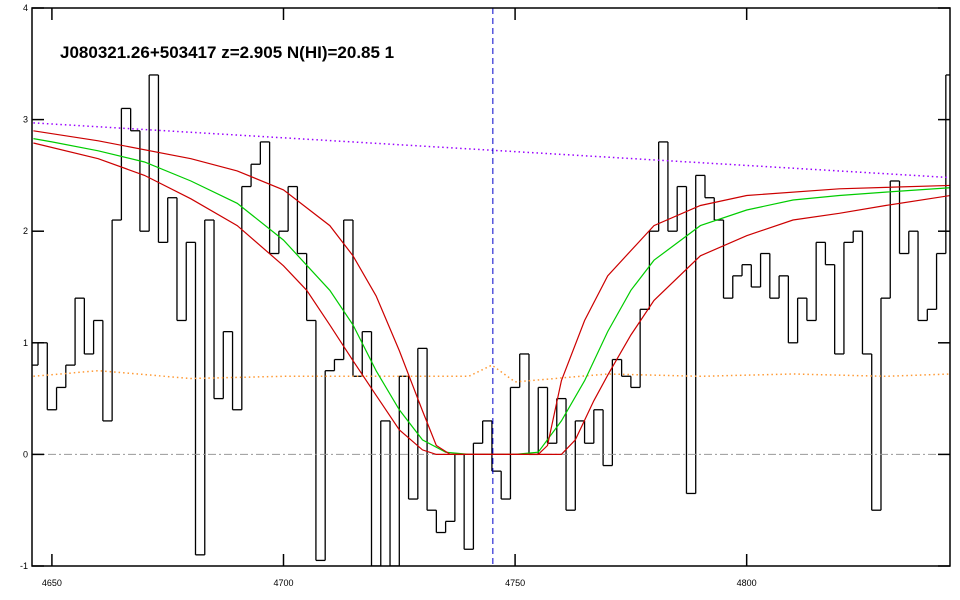 The height and width of the screenshot is (600, 960). I want to click on x-tick-label: 4800, so click(747, 583).